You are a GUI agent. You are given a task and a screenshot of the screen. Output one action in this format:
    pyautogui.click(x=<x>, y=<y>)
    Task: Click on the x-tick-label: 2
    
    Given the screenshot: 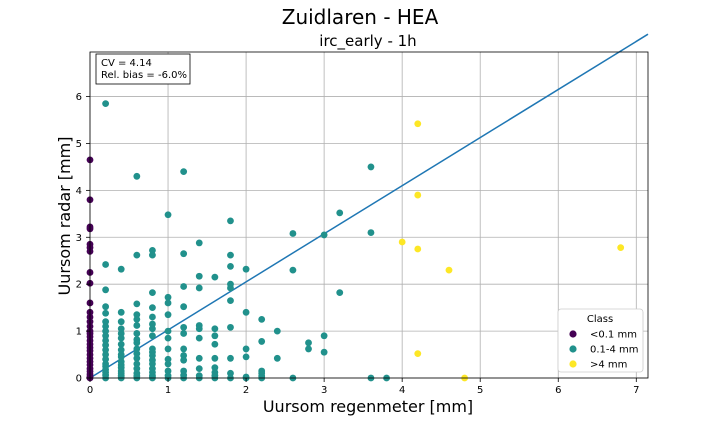 What is the action you would take?
    pyautogui.click(x=246, y=390)
    